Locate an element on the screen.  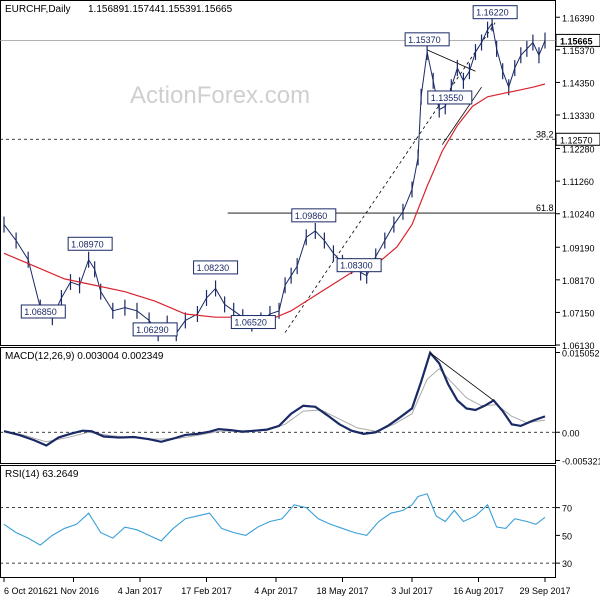
watermark: ActionForex.com is located at coordinates (220, 95).